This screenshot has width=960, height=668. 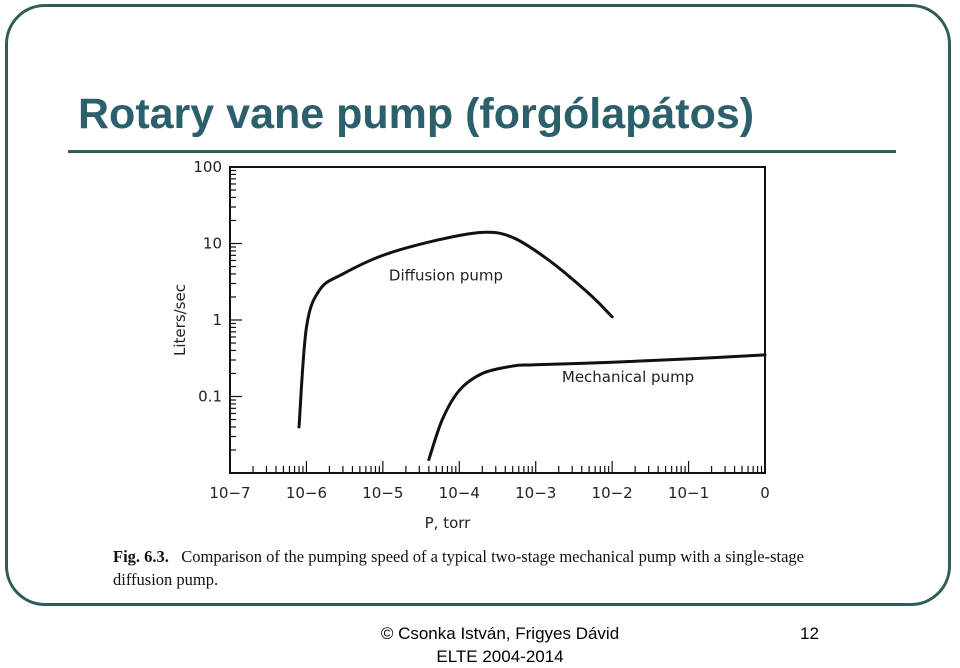 I want to click on title-divider, so click(x=482, y=151).